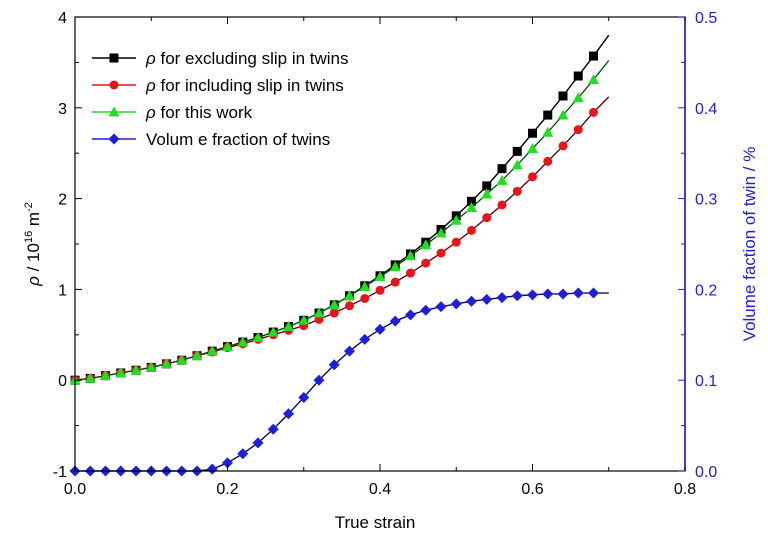  Describe the element at coordinates (706, 472) in the screenshot. I see `y-right-tick-label: 0.0` at that location.